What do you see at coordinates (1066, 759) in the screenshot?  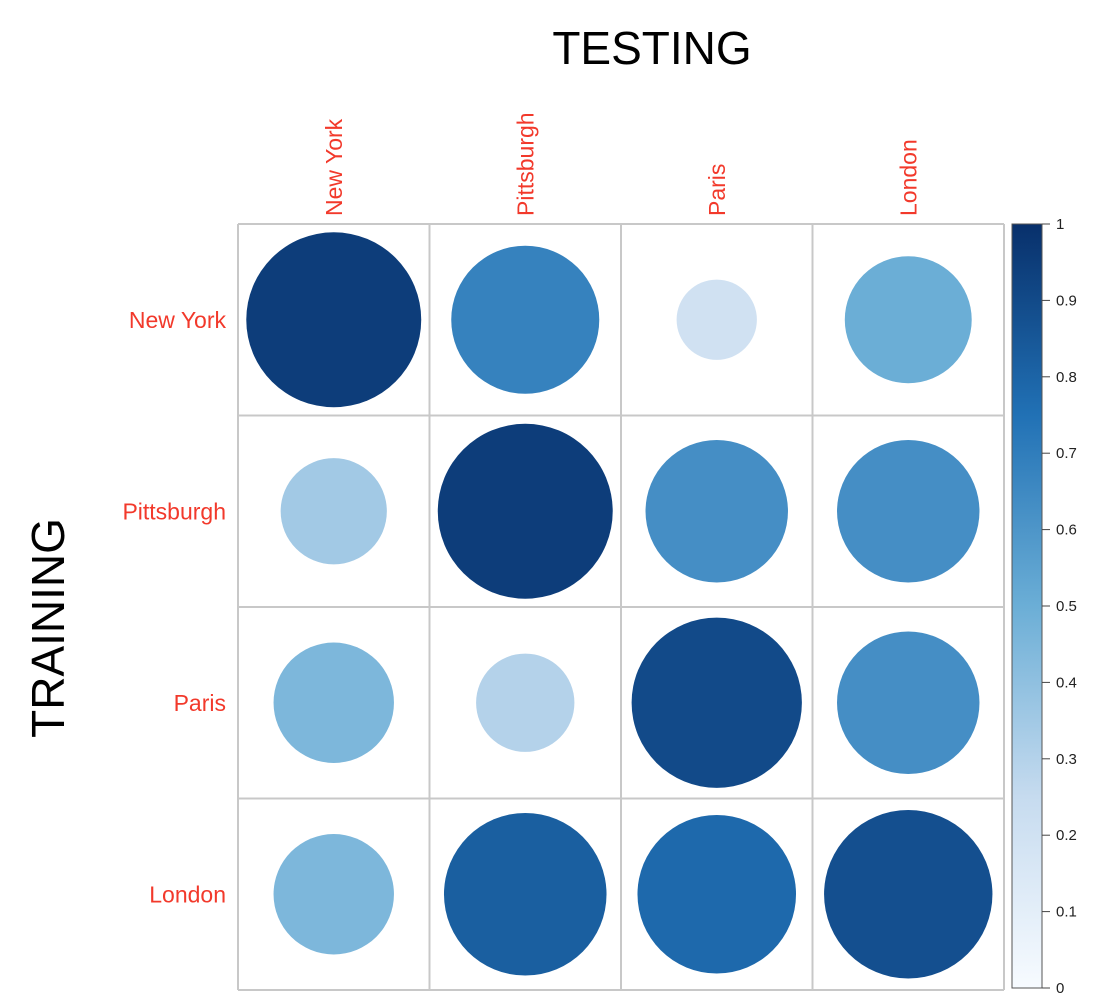 I see `colorbar-tick-label: 0.3` at bounding box center [1066, 759].